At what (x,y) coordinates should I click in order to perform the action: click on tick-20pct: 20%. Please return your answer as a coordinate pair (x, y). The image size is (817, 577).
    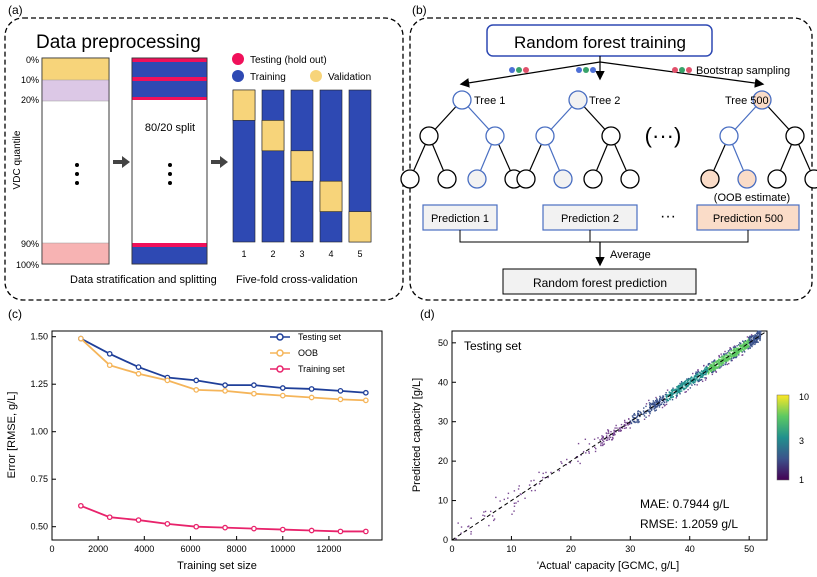
    Looking at the image, I should click on (30, 100).